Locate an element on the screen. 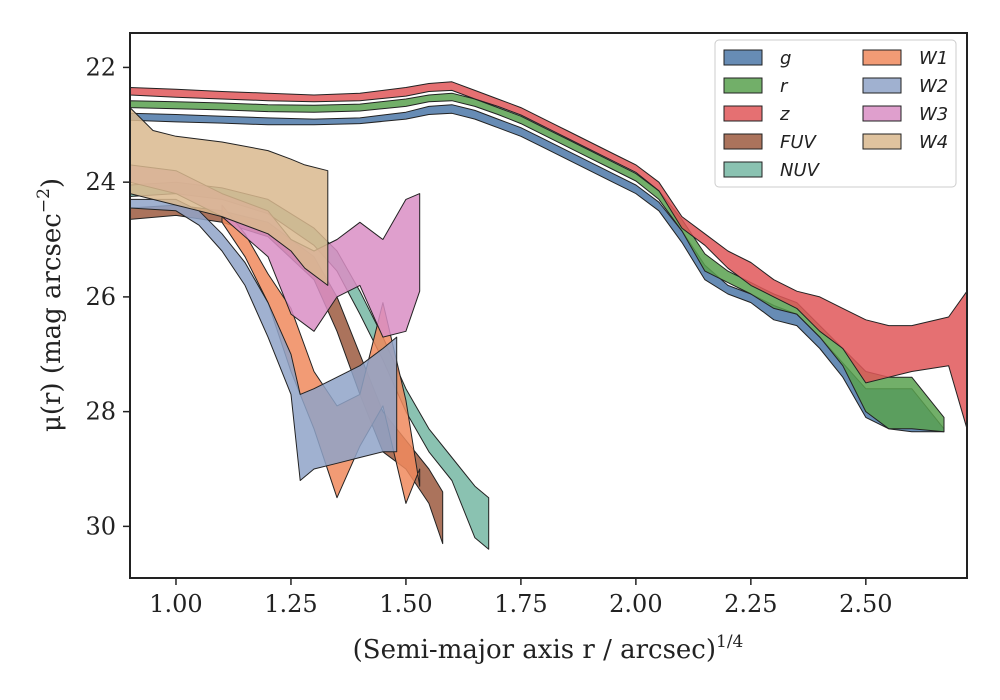 Image resolution: width=1000 pixels, height=700 pixels. x-tick-label: 1.50 is located at coordinates (405, 604).